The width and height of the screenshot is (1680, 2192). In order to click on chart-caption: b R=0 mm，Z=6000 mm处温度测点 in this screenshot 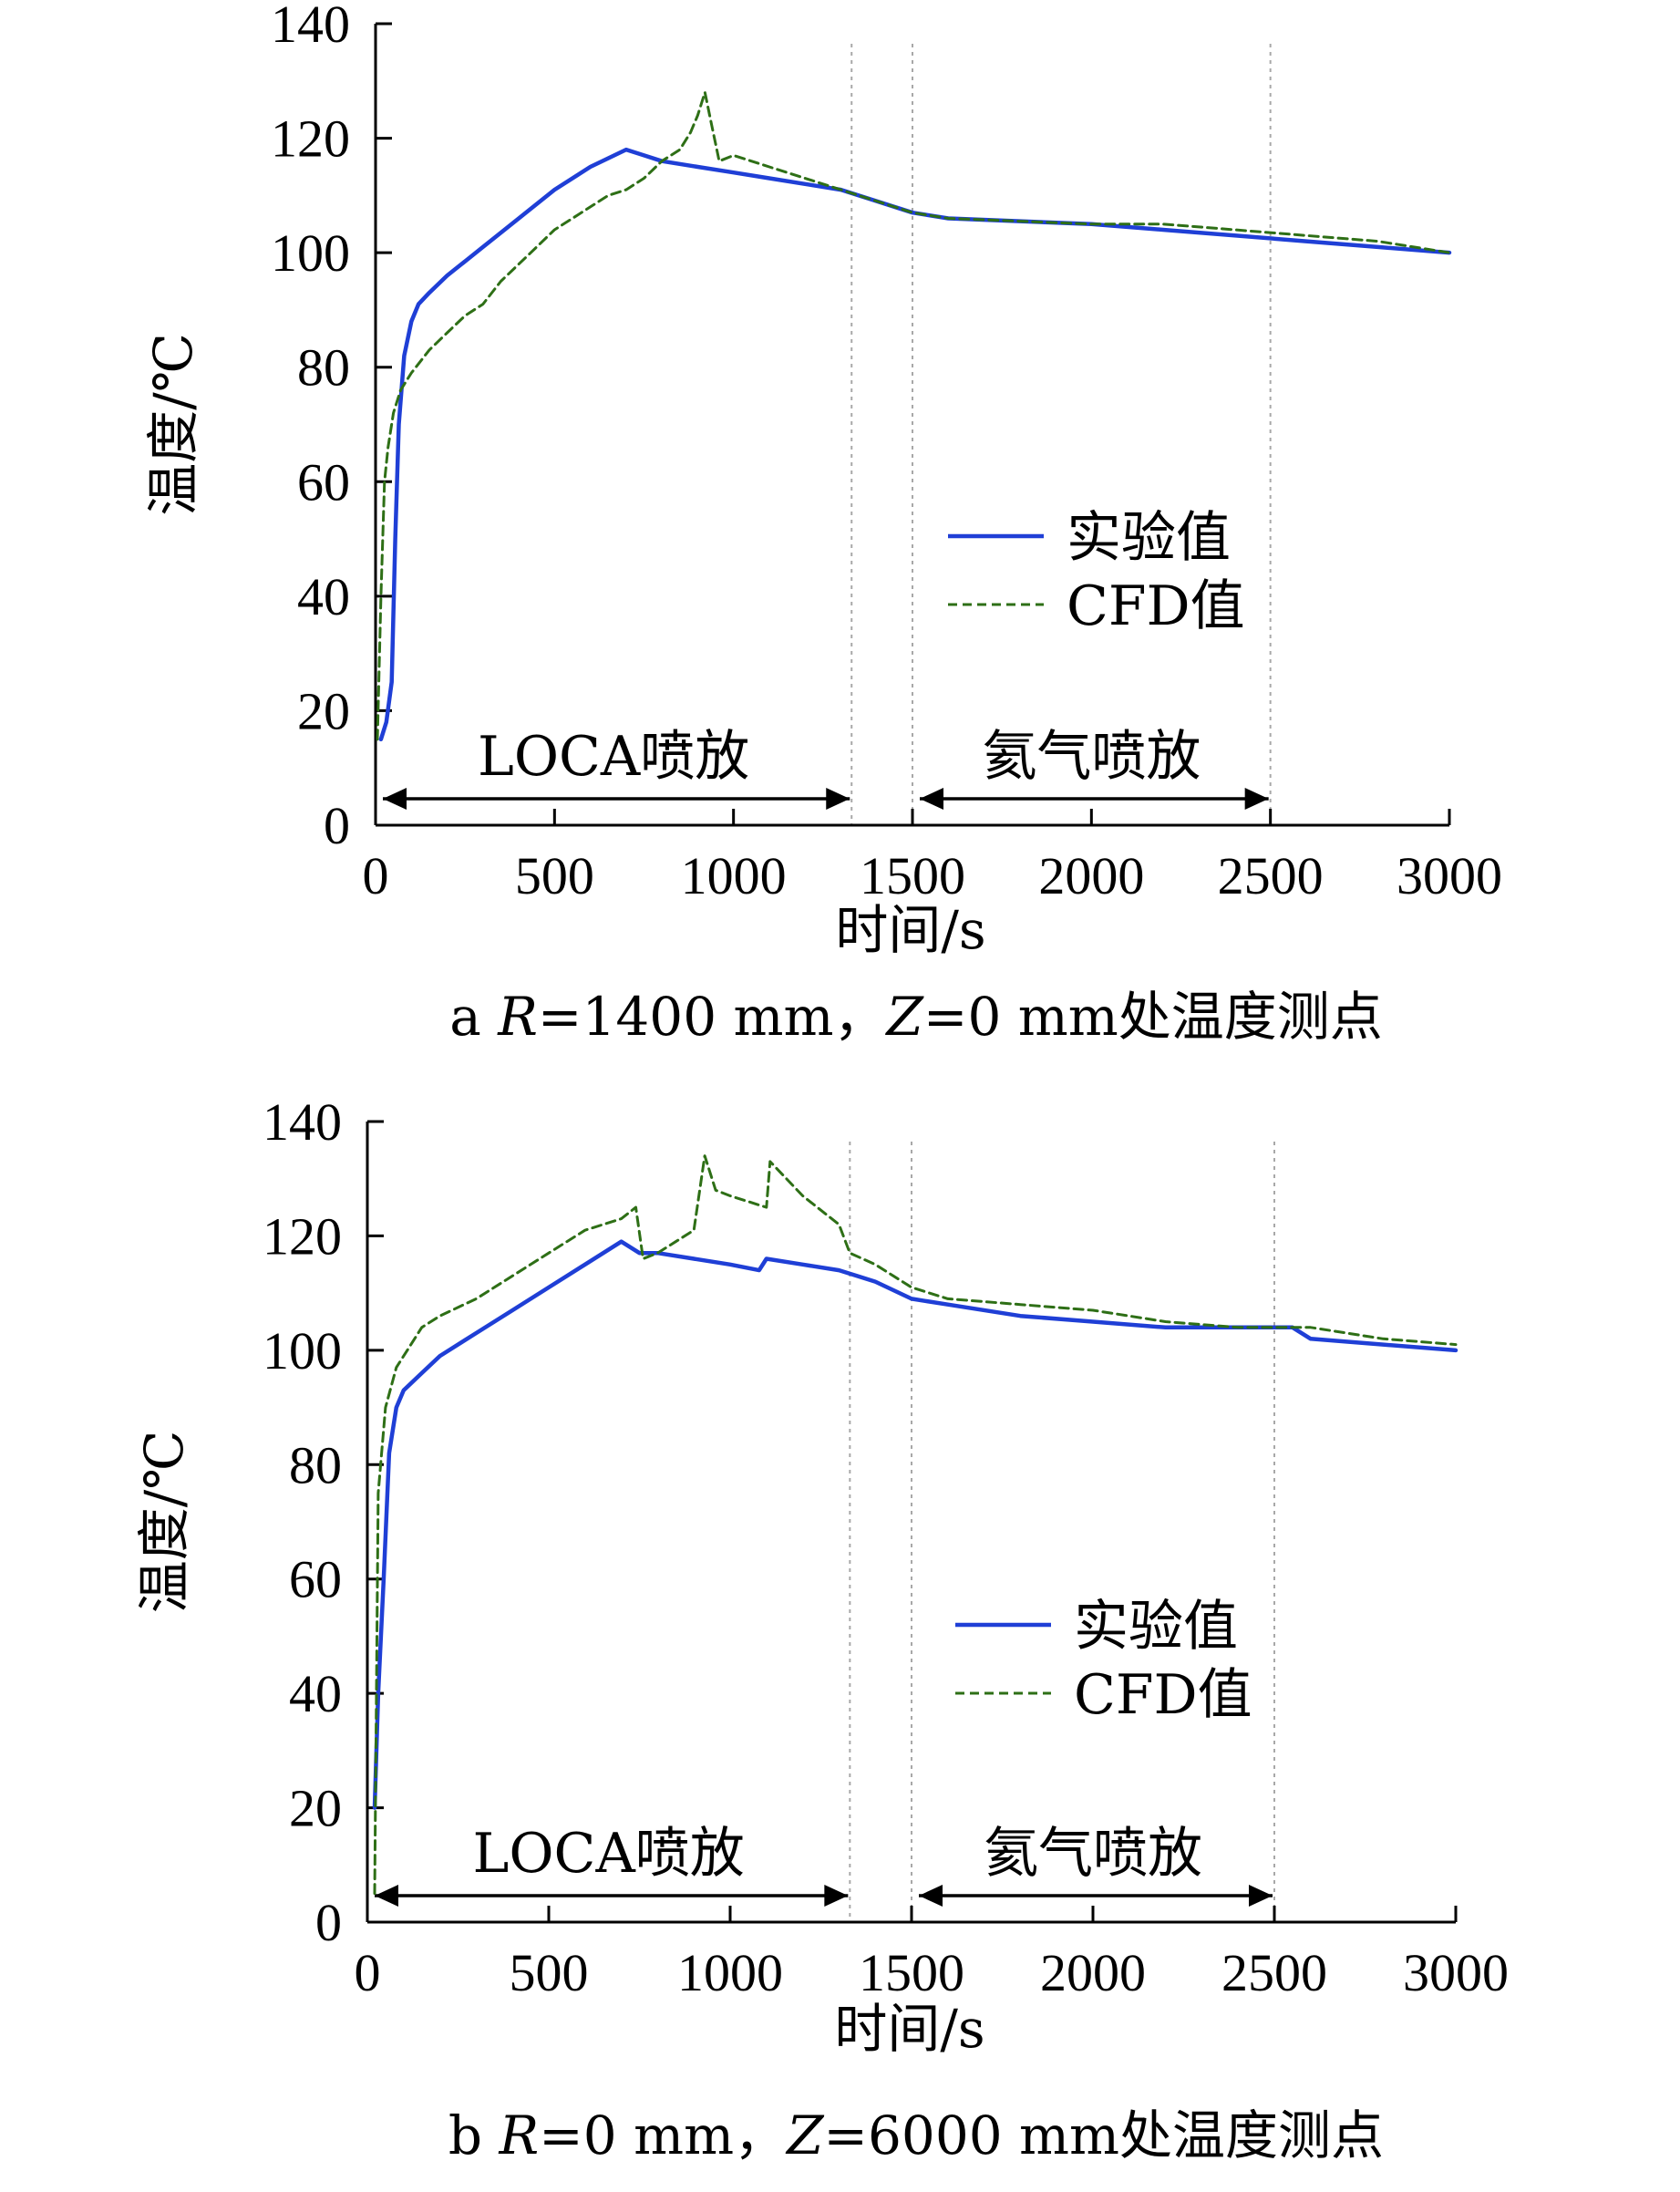, I will do `click(916, 2135)`.